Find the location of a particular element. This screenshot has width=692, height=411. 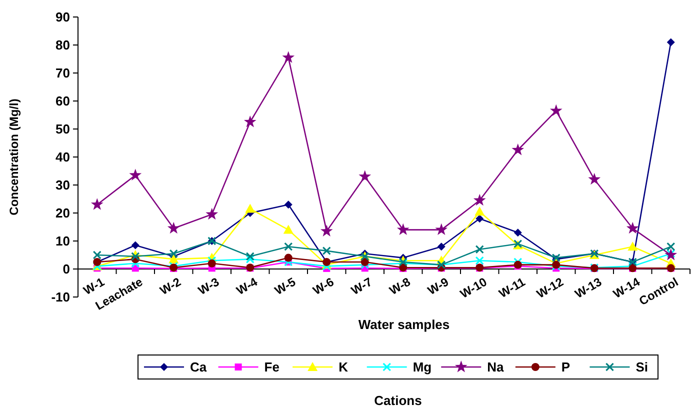

x-tick-label: W-5 is located at coordinates (285, 286).